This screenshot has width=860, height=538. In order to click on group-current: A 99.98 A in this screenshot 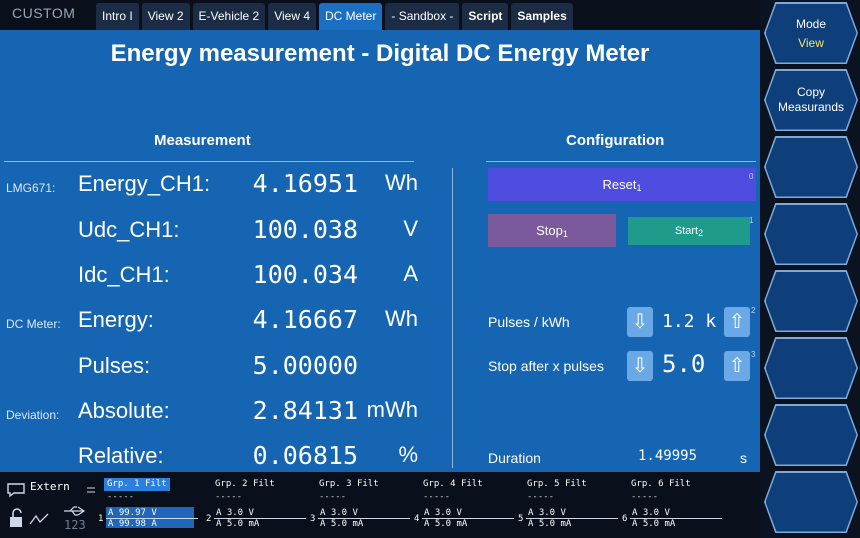, I will do `click(132, 524)`.